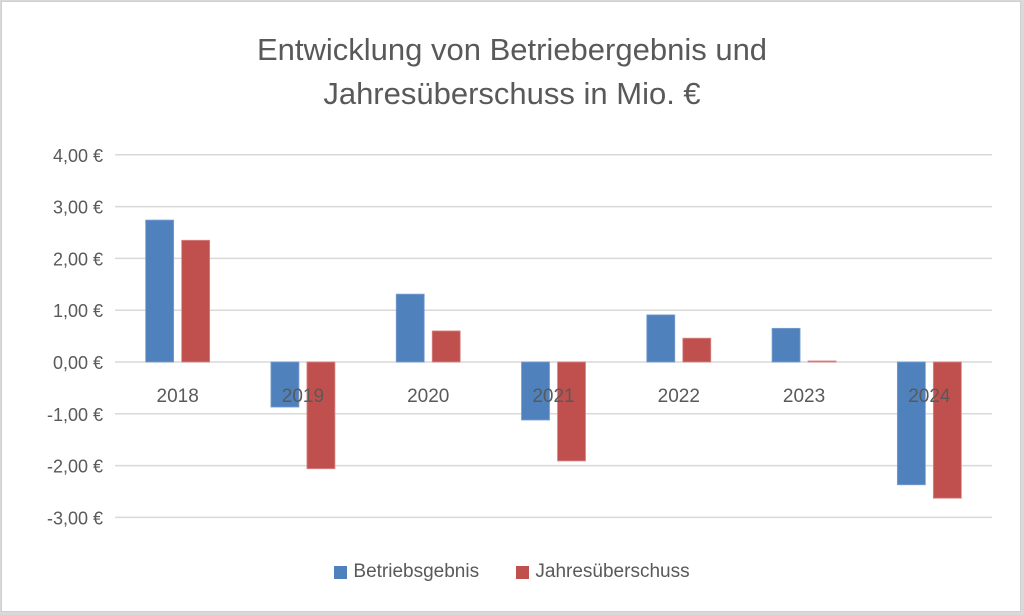  I want to click on x-tick-label: 2024, so click(929, 396).